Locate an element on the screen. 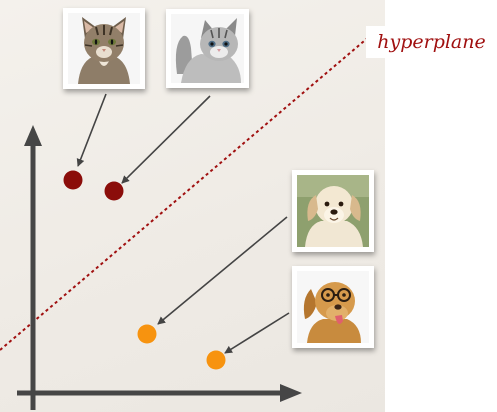 This screenshot has height=412, width=497. kitten-icon is located at coordinates (207, 48).